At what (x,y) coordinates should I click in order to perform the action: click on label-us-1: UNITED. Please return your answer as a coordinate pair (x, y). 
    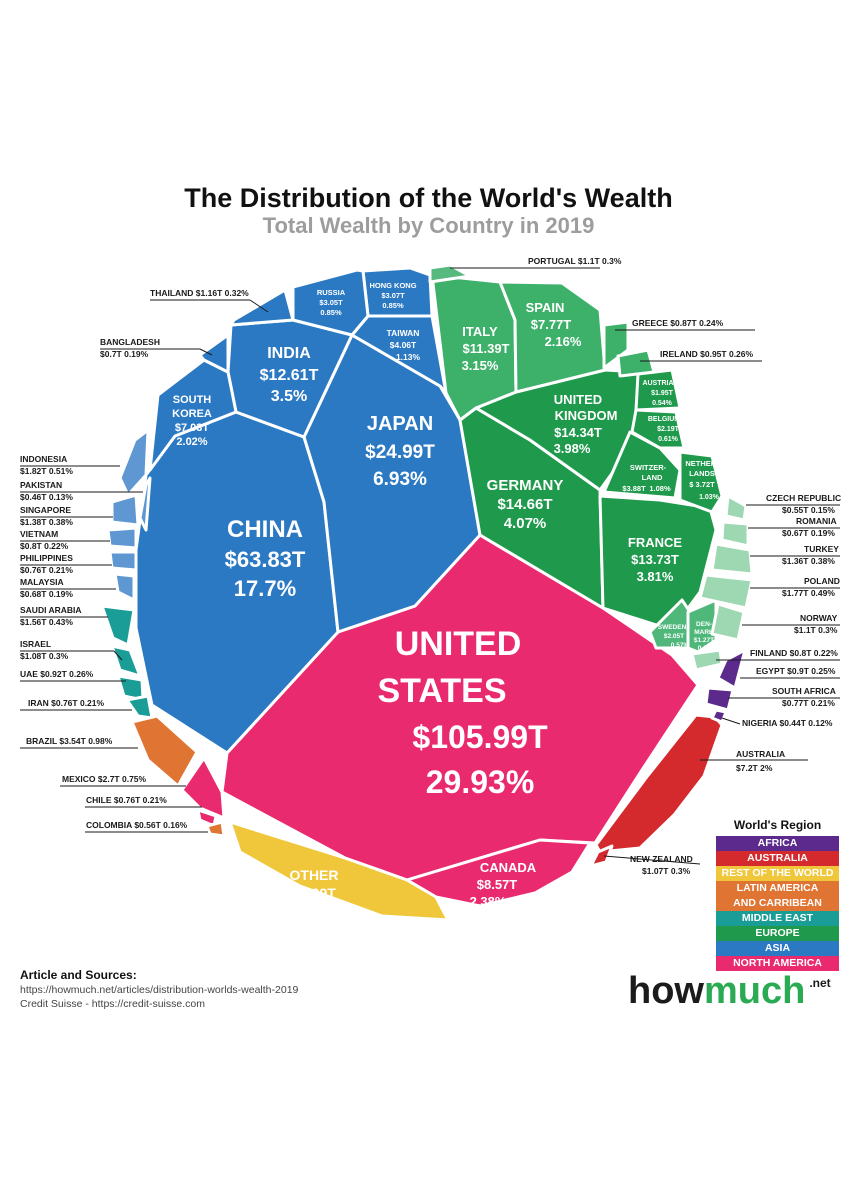
    Looking at the image, I should click on (458, 644).